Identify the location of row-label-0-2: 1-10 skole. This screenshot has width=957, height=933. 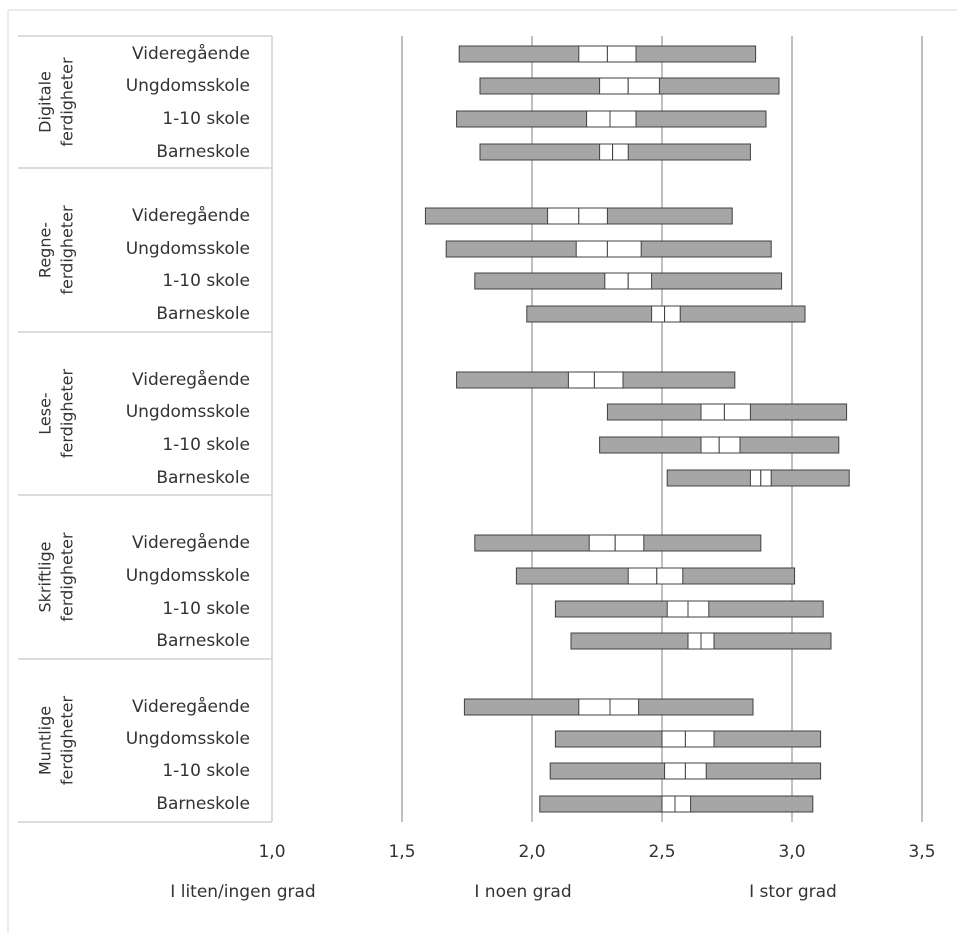
(206, 119).